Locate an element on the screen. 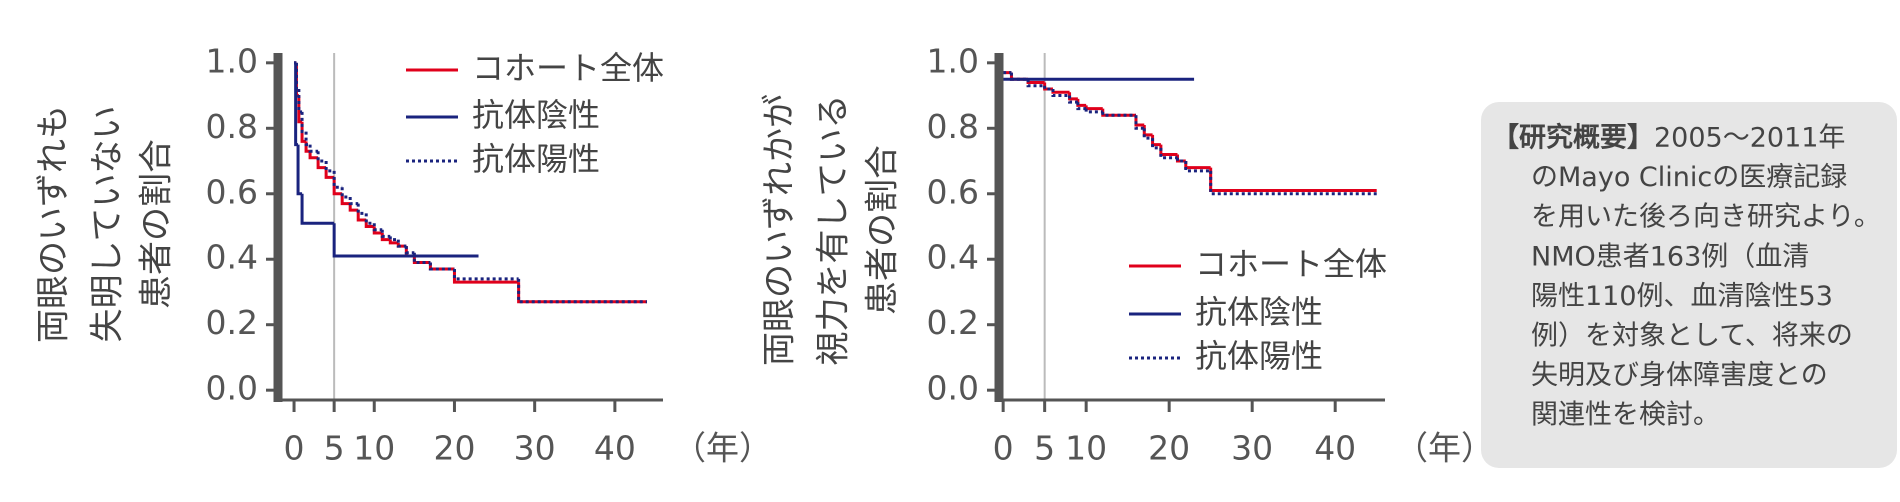  y-axis-label: 両眼のいずれかが is located at coordinates (780, 230).